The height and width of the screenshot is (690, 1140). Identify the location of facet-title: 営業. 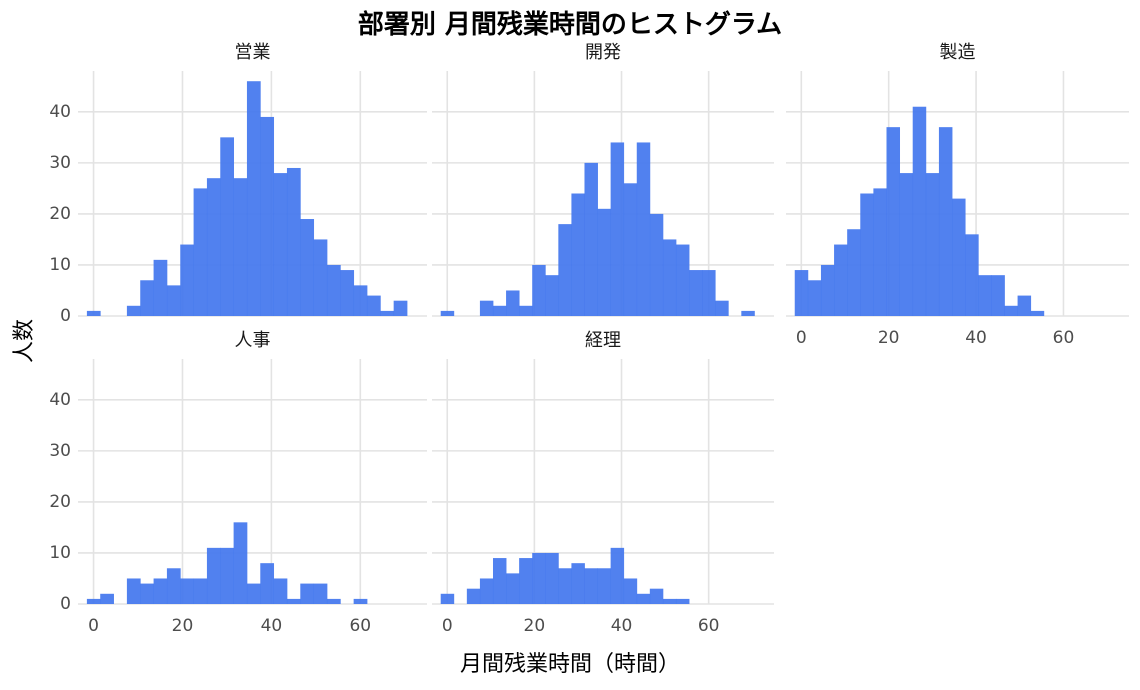
(253, 52).